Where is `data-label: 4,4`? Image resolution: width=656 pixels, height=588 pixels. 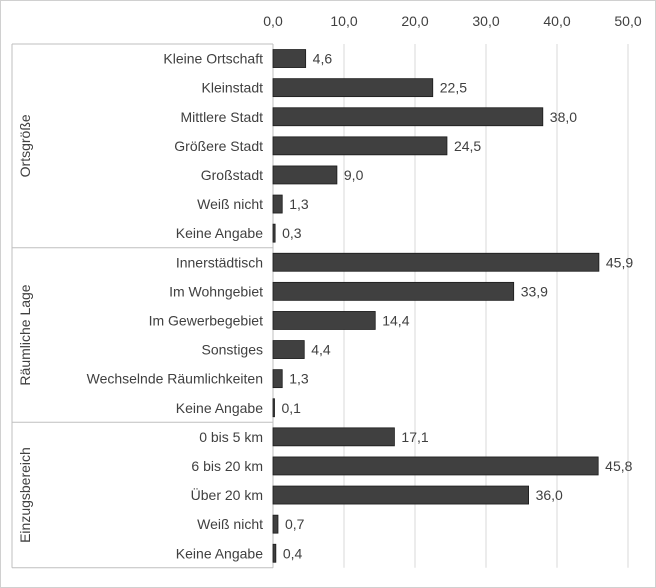
data-label: 4,4 is located at coordinates (321, 350).